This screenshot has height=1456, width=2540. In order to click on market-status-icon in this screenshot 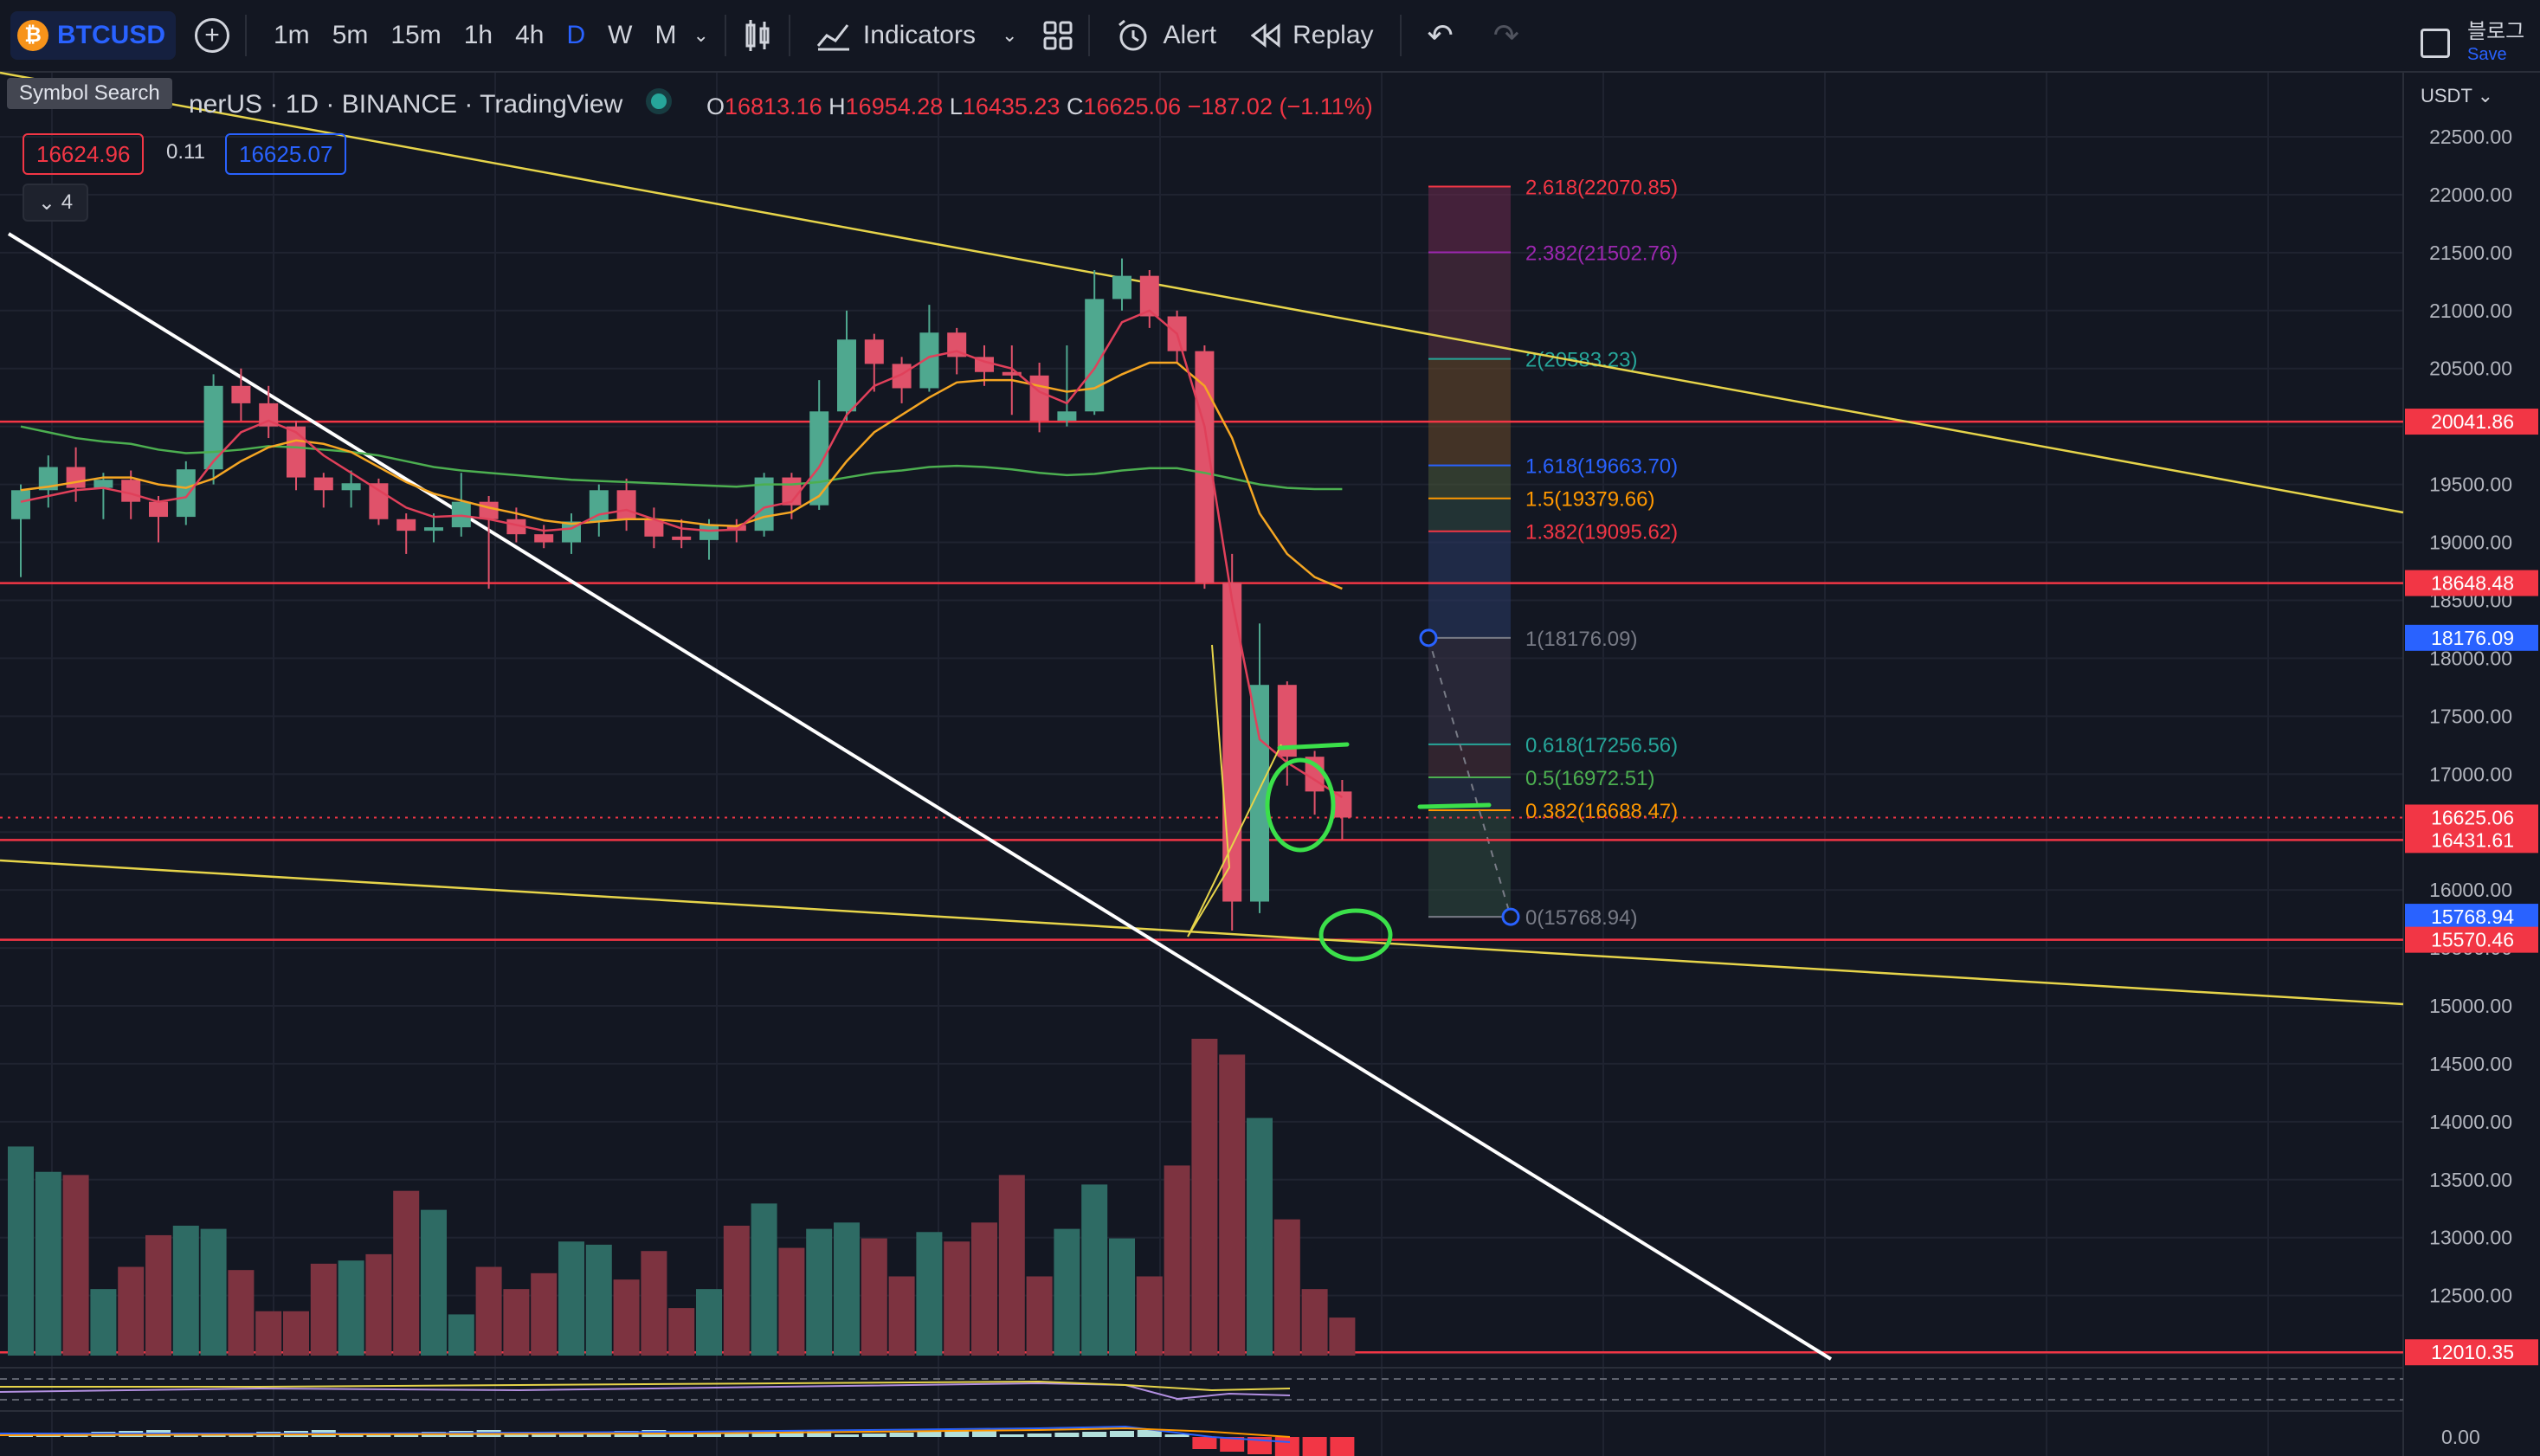, I will do `click(659, 101)`.